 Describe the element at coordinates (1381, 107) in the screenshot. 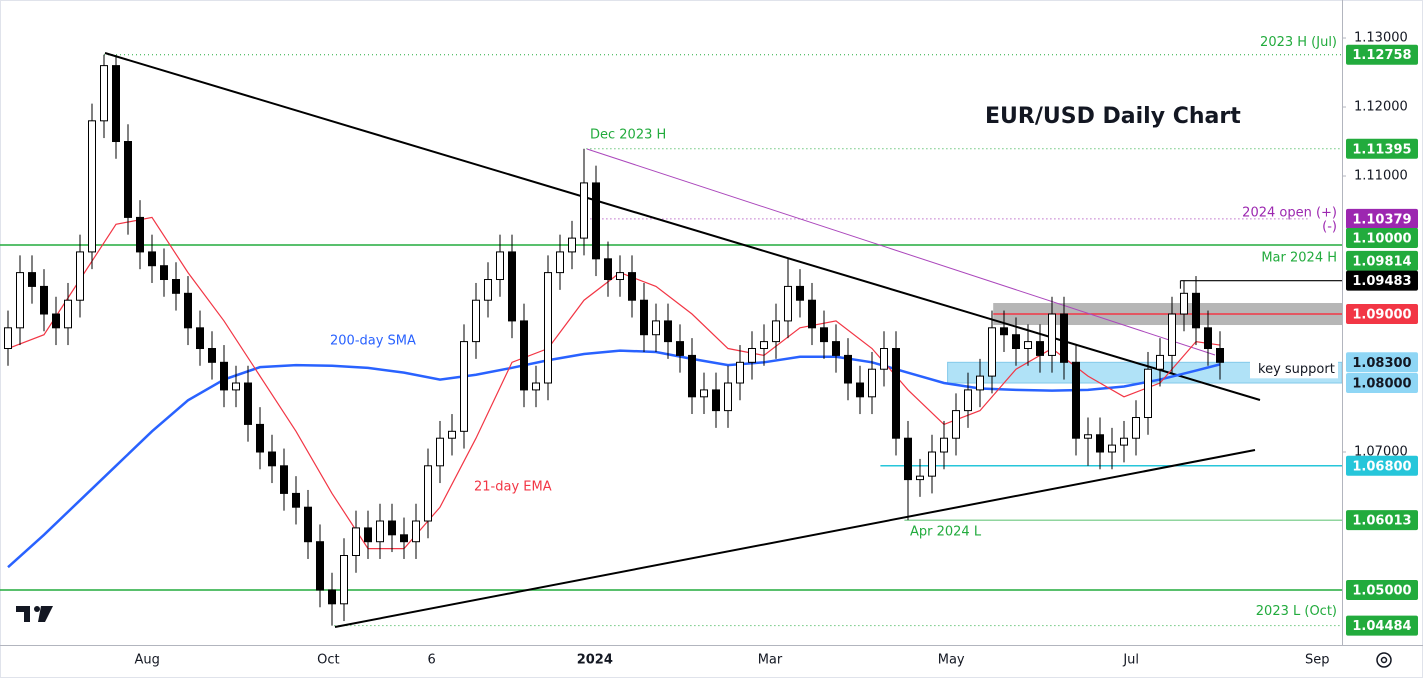

I see `y-tick-label: 1.12000` at that location.